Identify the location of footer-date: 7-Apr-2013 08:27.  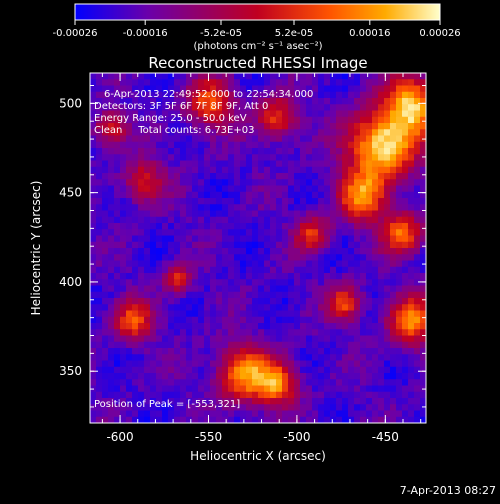
(448, 490).